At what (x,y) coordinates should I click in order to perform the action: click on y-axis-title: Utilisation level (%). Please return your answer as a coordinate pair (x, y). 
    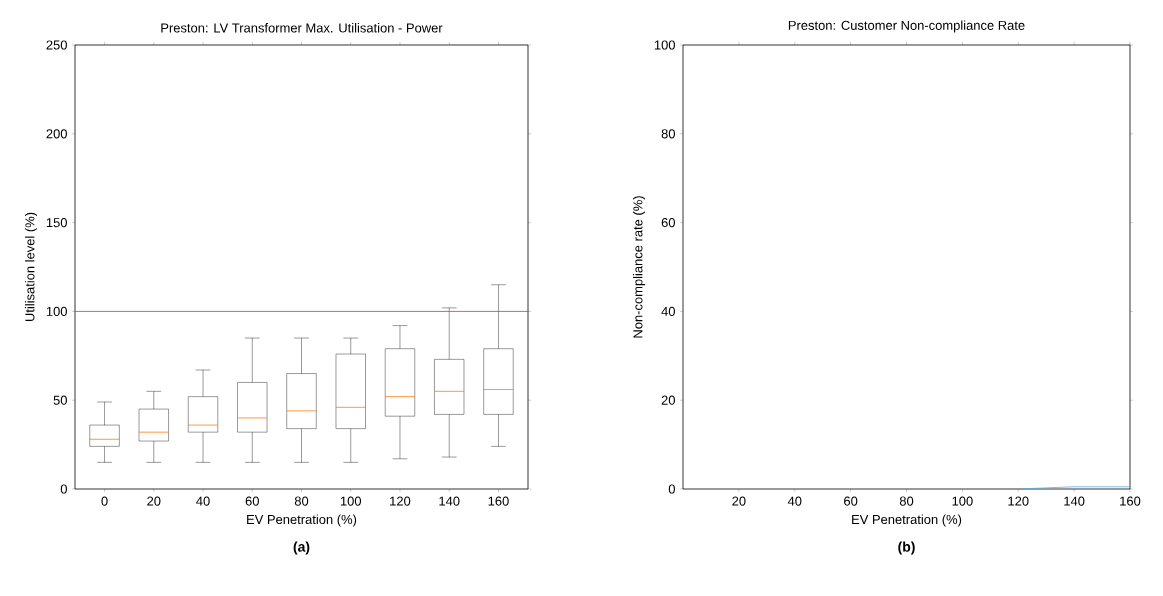
    Looking at the image, I should click on (31, 267).